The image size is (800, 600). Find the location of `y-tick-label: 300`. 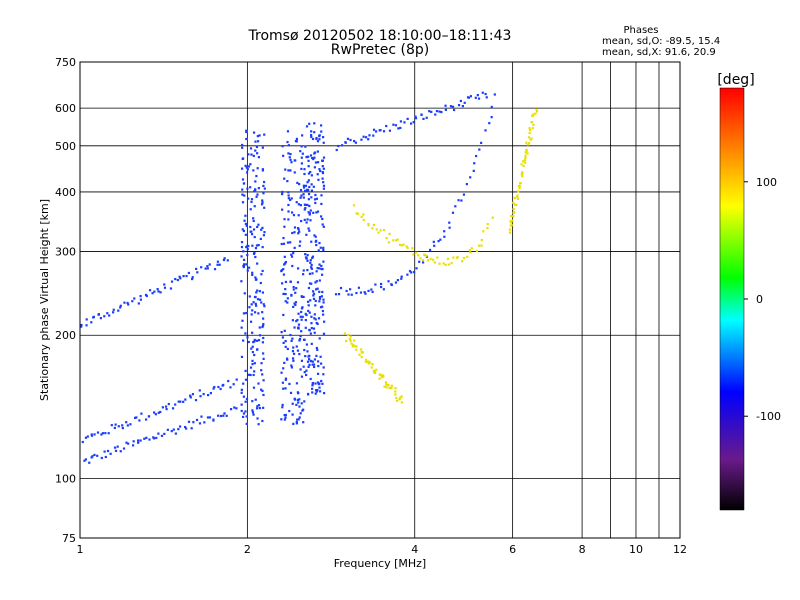

y-tick-label: 300 is located at coordinates (65, 251).